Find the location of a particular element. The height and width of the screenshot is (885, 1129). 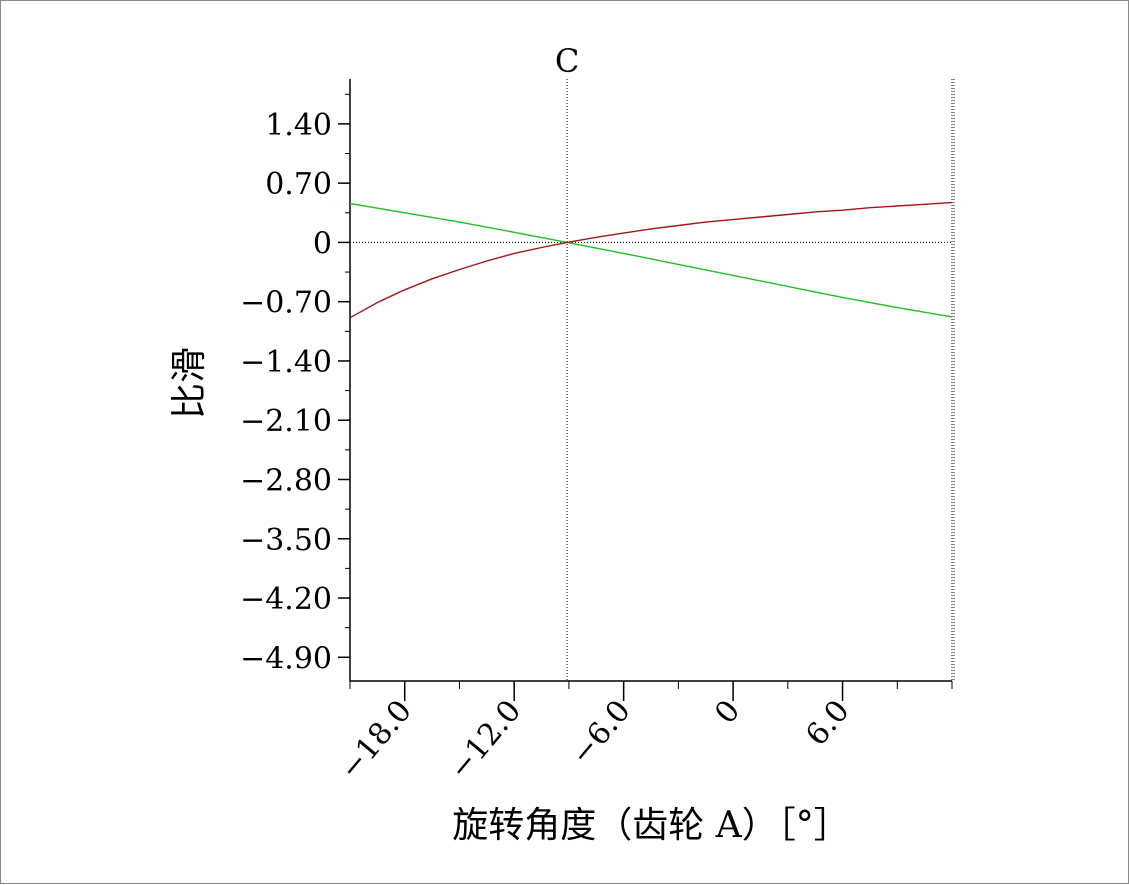

x-tick-label: −18.0 is located at coordinates (376, 740).